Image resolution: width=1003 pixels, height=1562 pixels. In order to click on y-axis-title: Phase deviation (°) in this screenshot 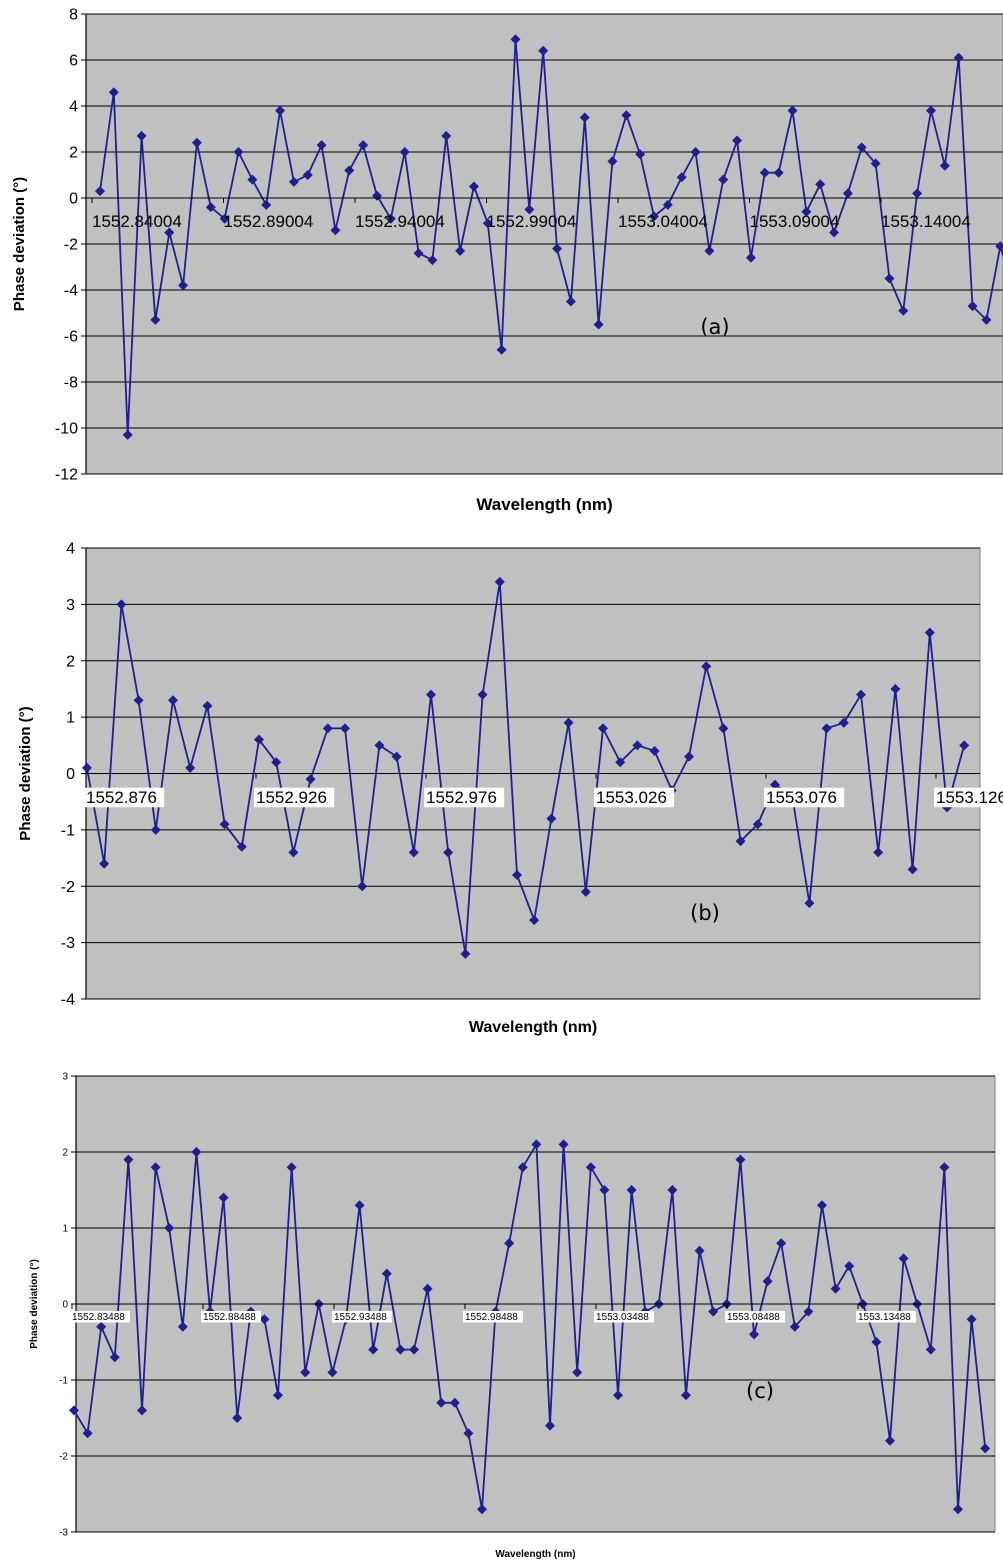, I will do `click(34, 1304)`.